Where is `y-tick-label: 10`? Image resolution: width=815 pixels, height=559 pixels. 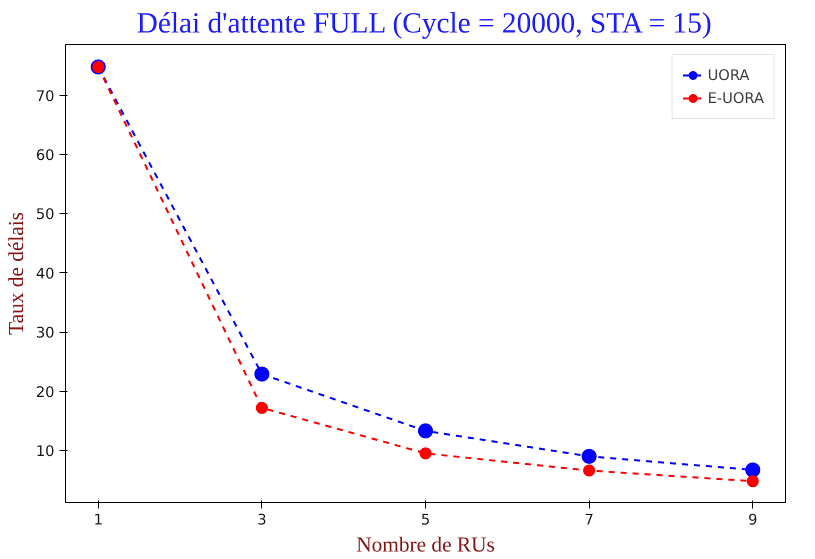 y-tick-label: 10 is located at coordinates (45, 451).